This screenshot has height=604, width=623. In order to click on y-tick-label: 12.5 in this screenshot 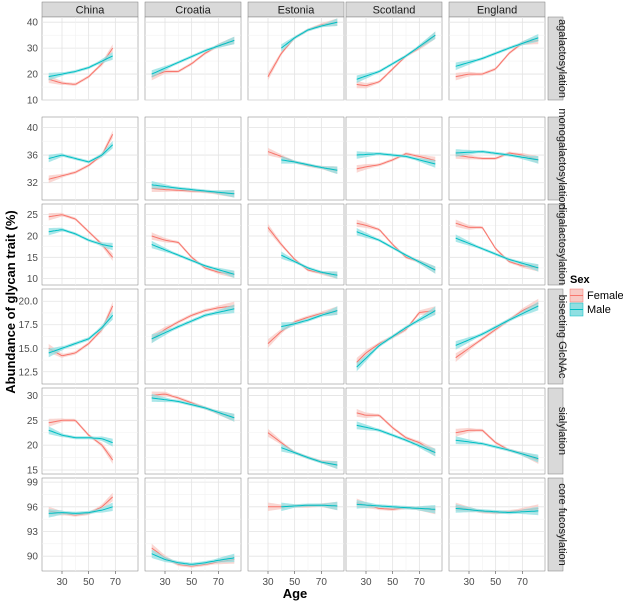, I will do `click(29, 372)`.